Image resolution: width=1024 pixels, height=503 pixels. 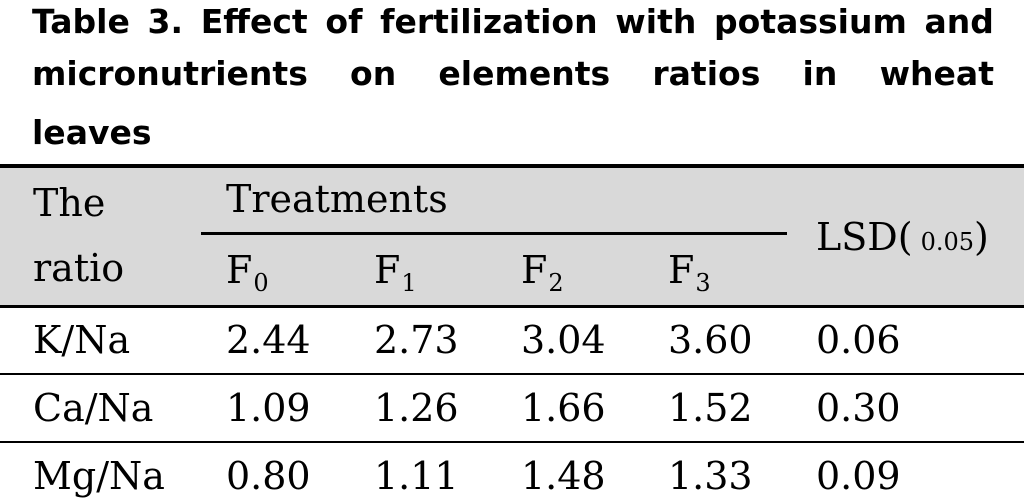 I want to click on caption-word: of, so click(x=344, y=21).